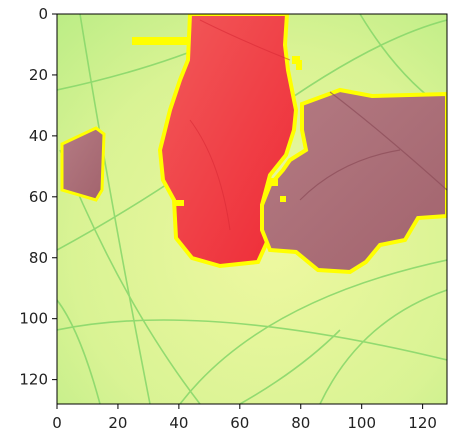 The image size is (460, 440). What do you see at coordinates (117, 423) in the screenshot?
I see `x-tick-label: 20` at bounding box center [117, 423].